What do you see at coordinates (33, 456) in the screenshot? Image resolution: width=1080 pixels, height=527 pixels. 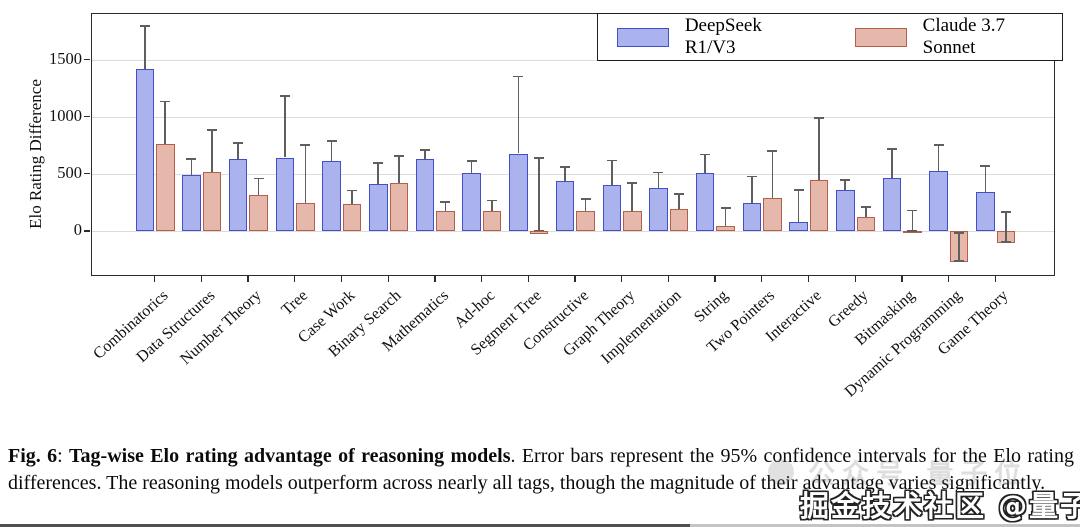 I see `caption-fig-label: Fig. 6` at bounding box center [33, 456].